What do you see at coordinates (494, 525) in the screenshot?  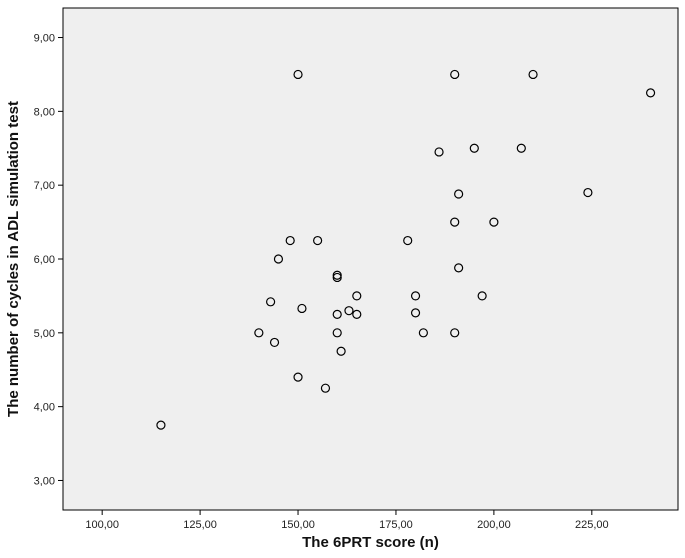 I see `x-tick-label: 200,00` at bounding box center [494, 525].